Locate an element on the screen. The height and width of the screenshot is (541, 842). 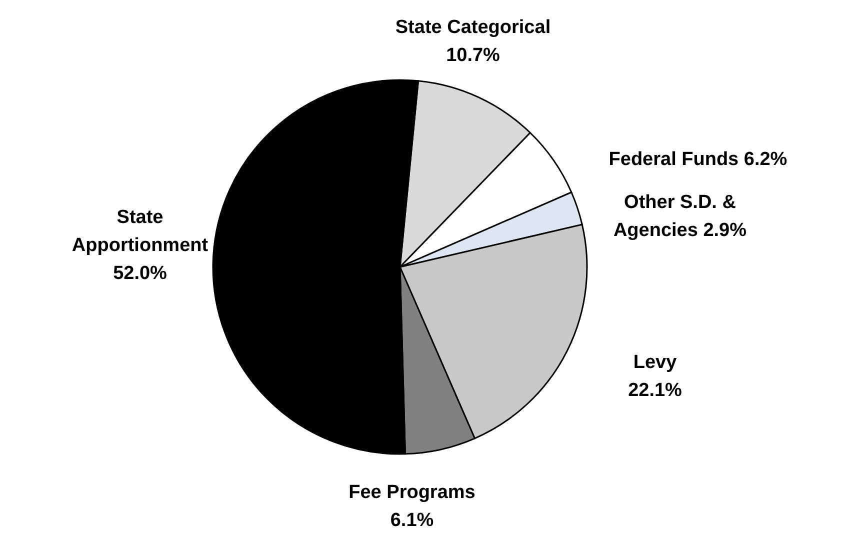
slice-label: Other S.D. & Agencies 2.9% is located at coordinates (680, 216).